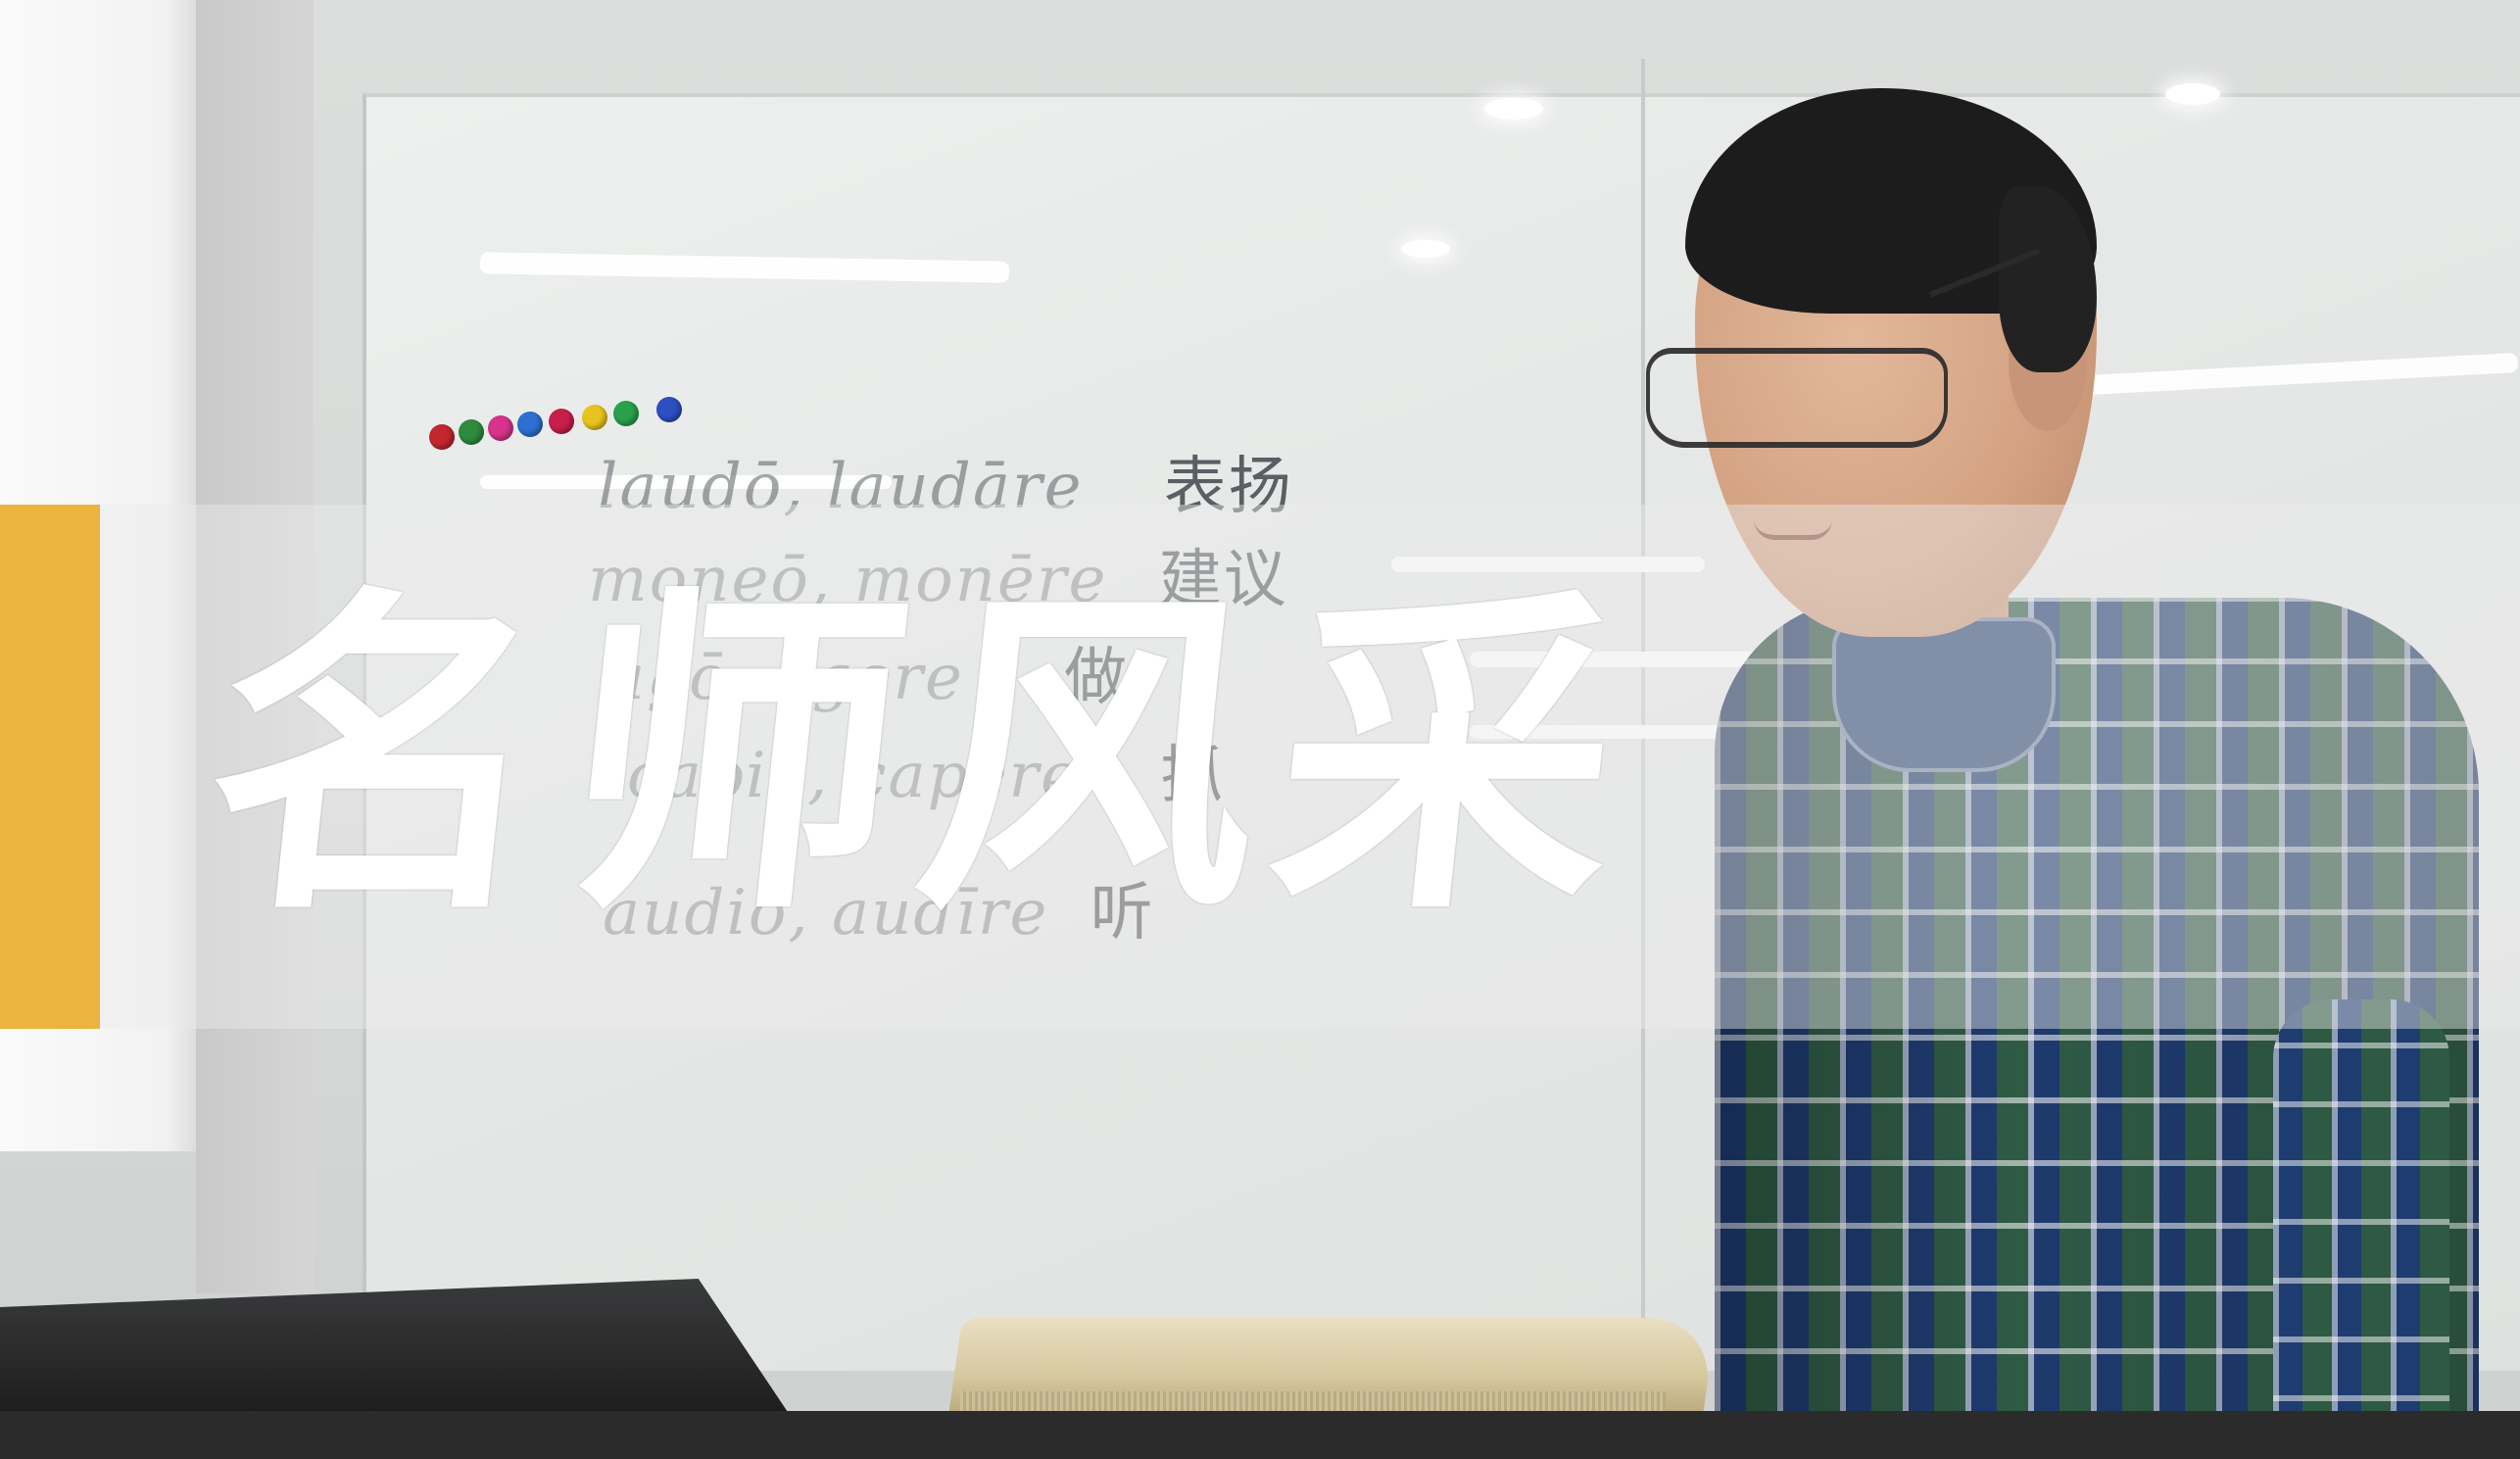 This screenshot has height=1459, width=2520. I want to click on handwriting-line: audiō, audīre 听, so click(879, 913).